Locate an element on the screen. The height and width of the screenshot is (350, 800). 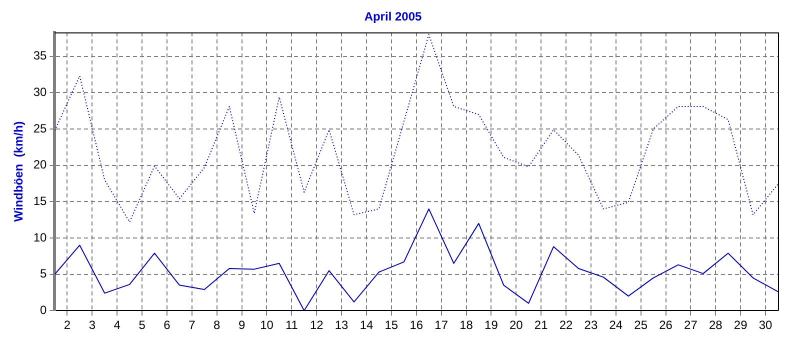
x-tick-label: 14 is located at coordinates (367, 325).